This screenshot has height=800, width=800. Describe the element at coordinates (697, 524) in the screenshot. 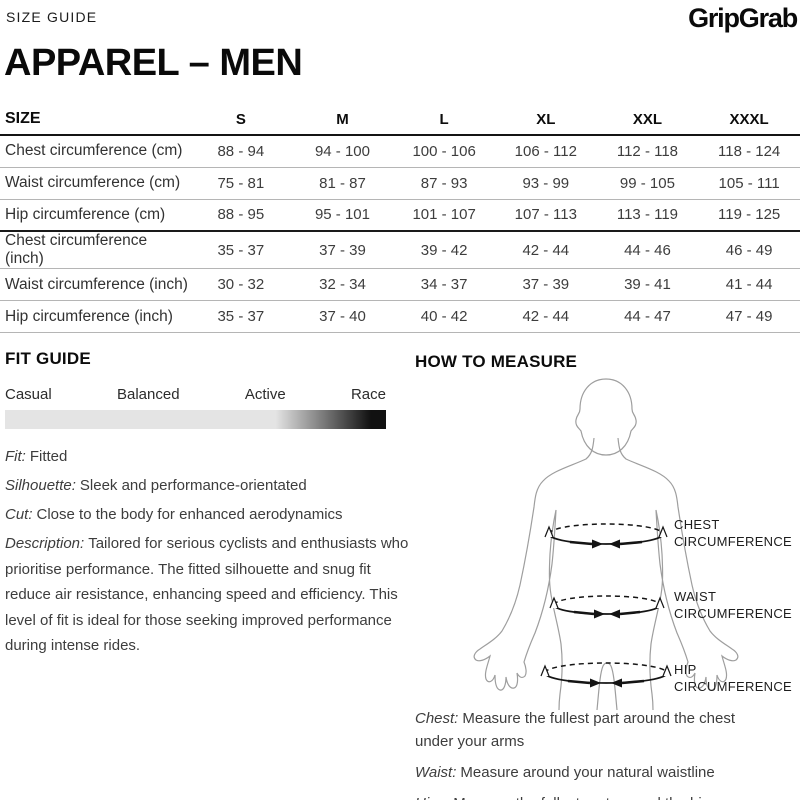

I see `label-line: CHEST` at that location.